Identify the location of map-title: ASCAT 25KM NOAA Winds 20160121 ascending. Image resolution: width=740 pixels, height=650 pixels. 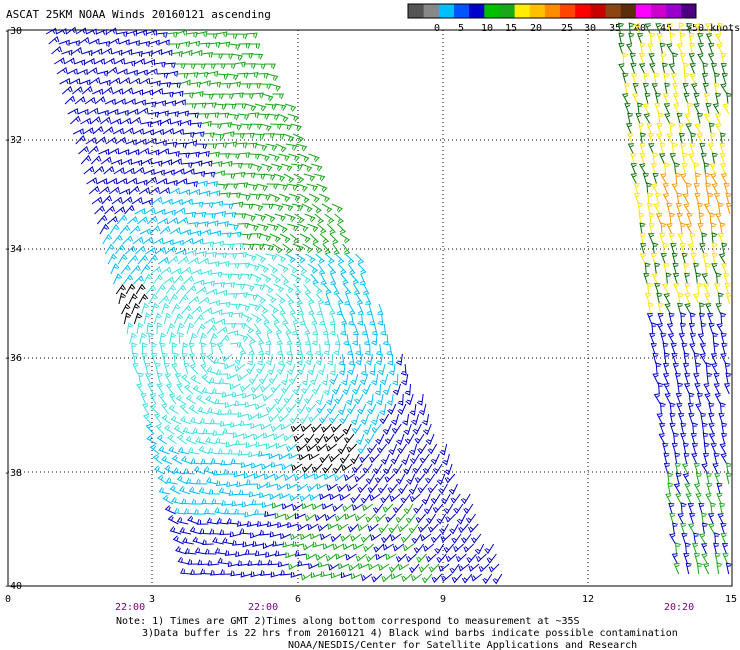
(138, 14).